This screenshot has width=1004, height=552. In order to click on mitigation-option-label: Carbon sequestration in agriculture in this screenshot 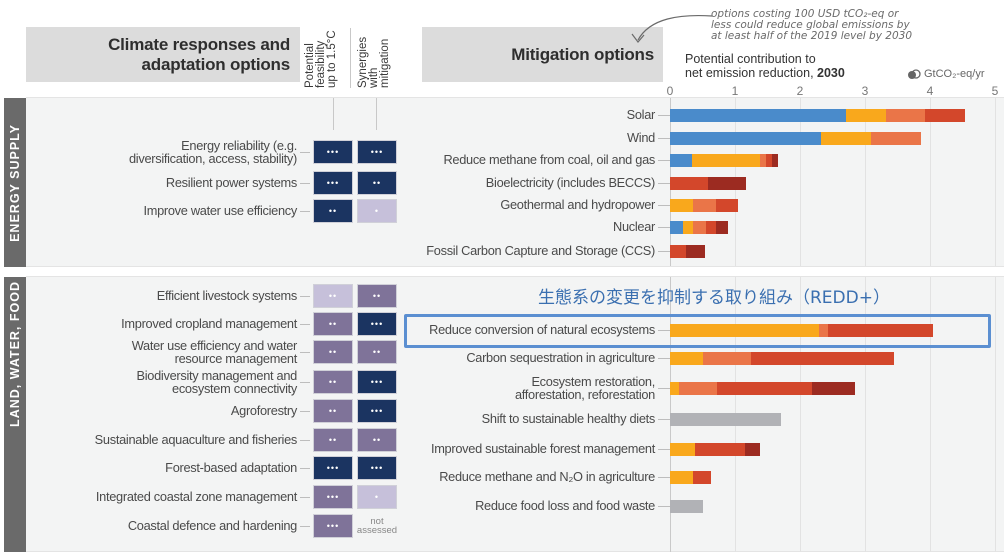, I will do `click(560, 357)`.